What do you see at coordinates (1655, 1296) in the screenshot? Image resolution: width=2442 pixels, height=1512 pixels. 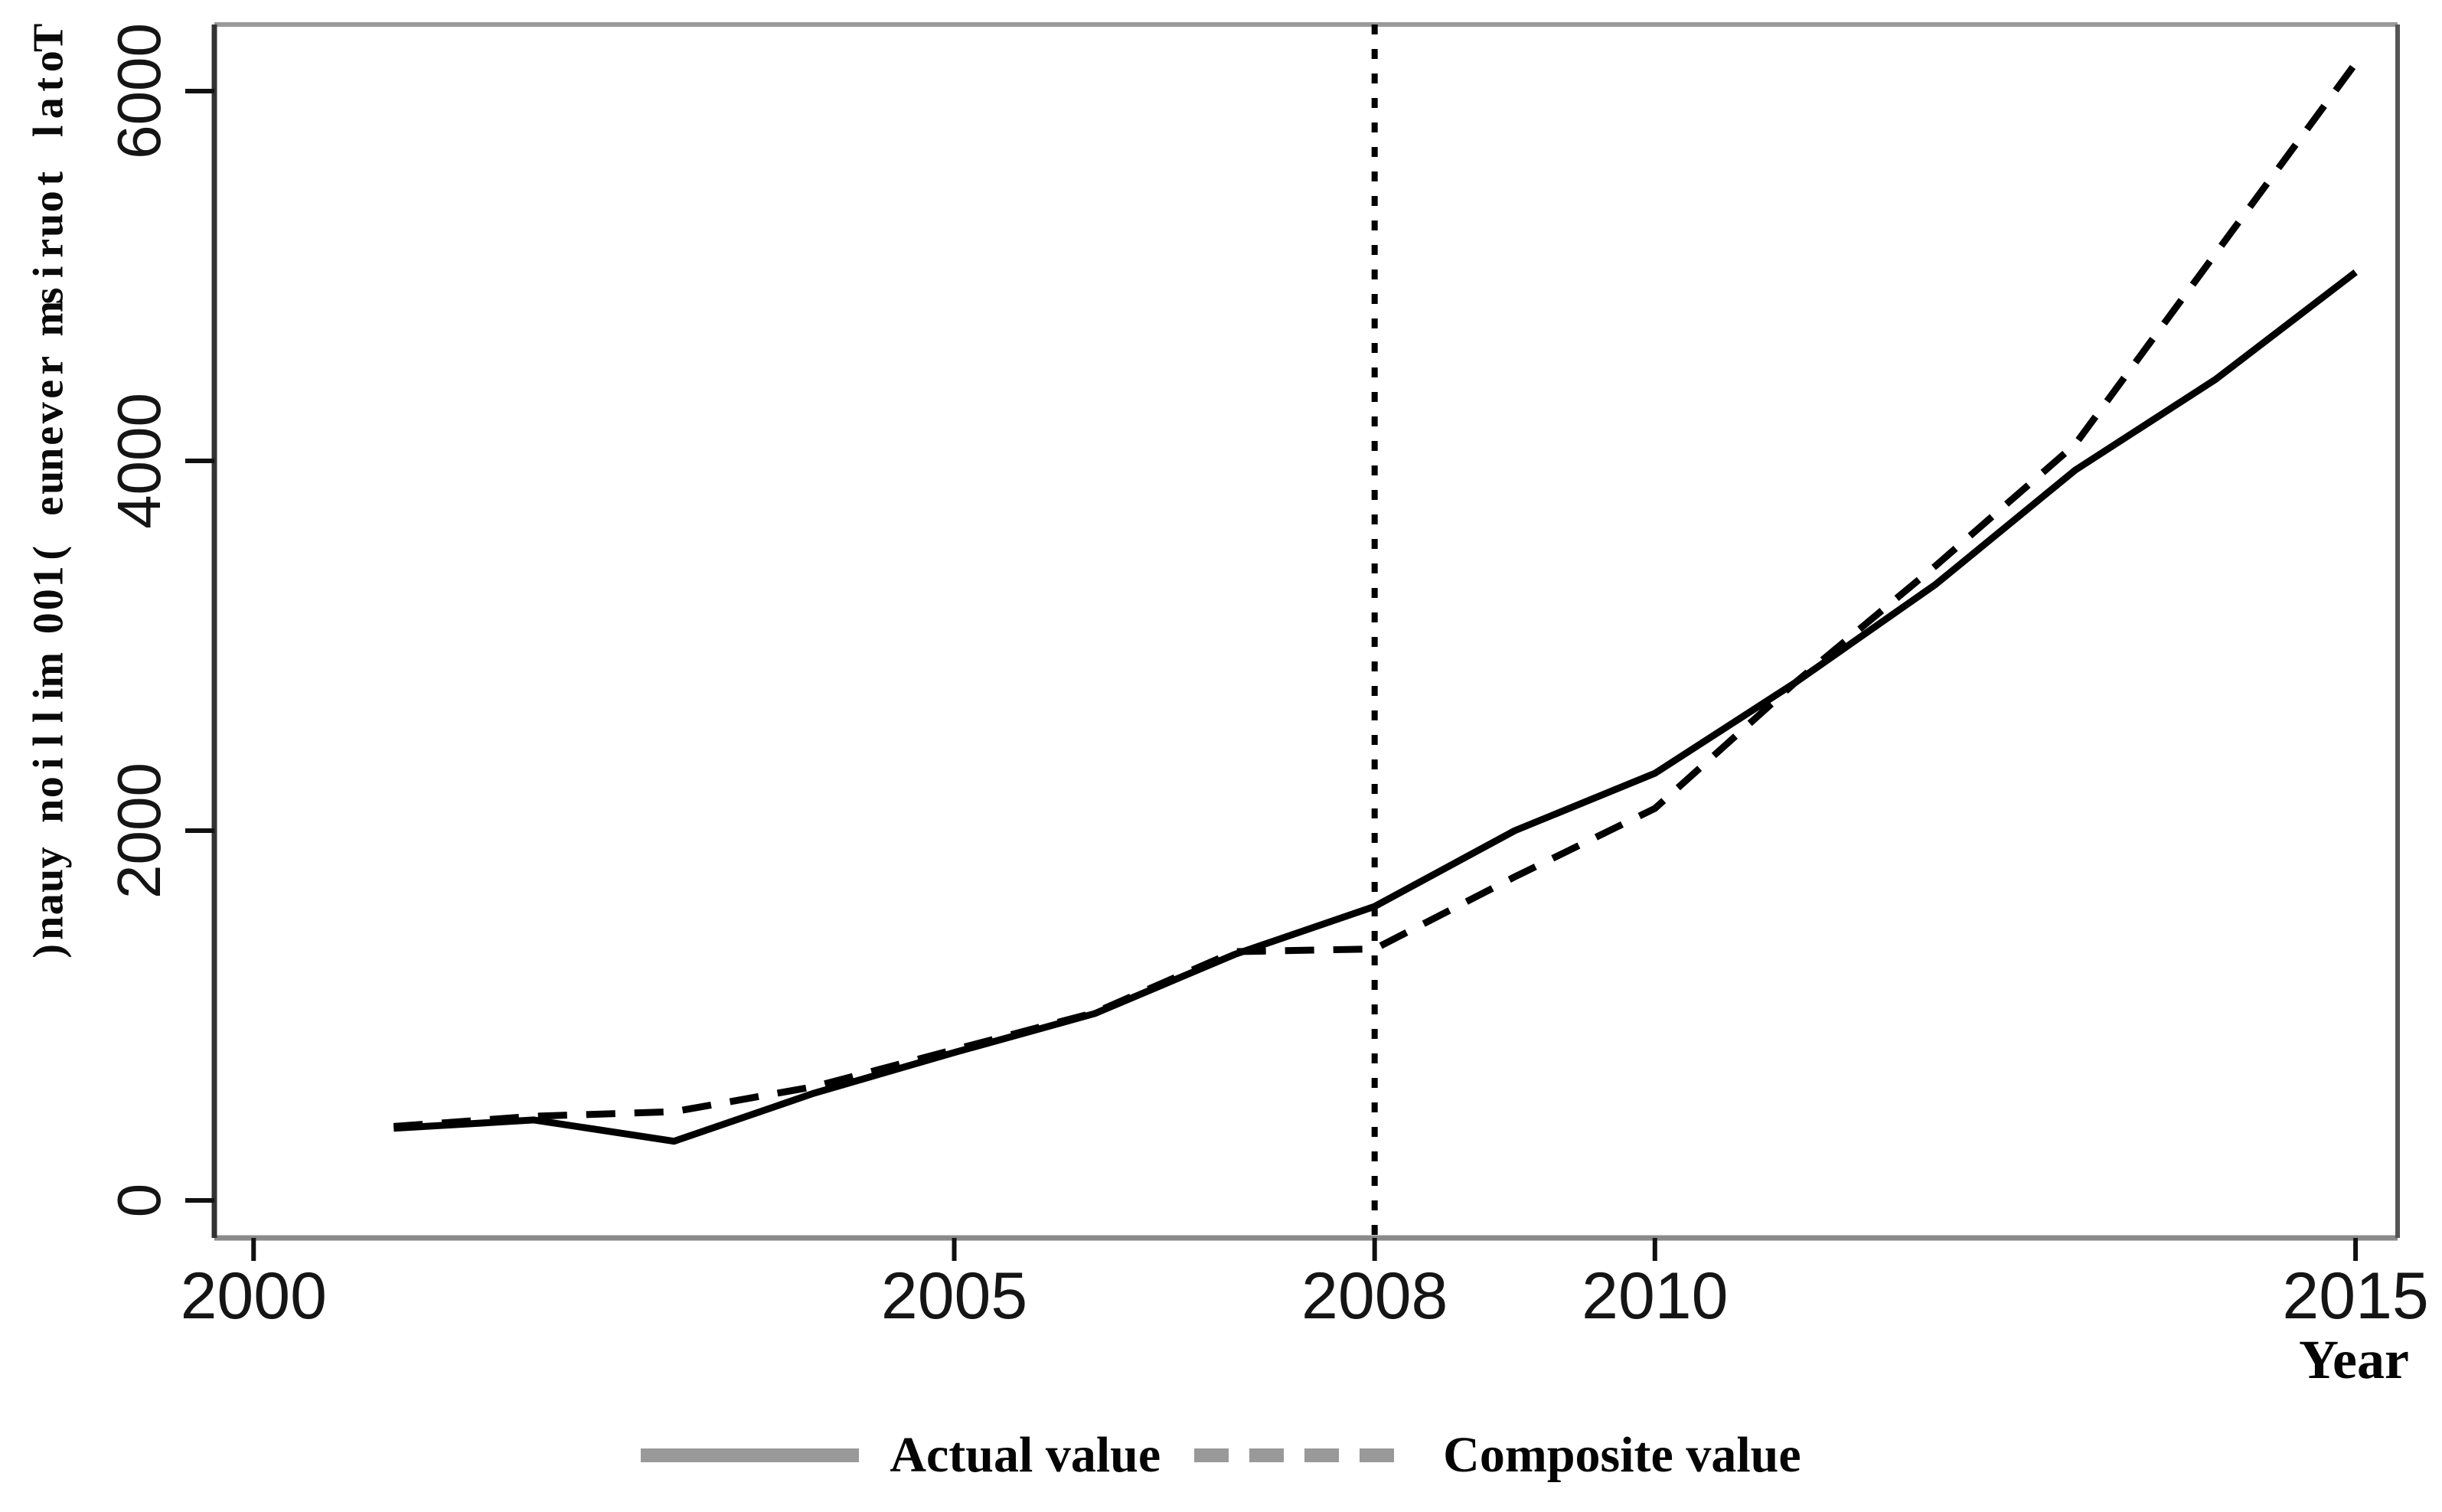 I see `x-tick-label: 2010` at bounding box center [1655, 1296].